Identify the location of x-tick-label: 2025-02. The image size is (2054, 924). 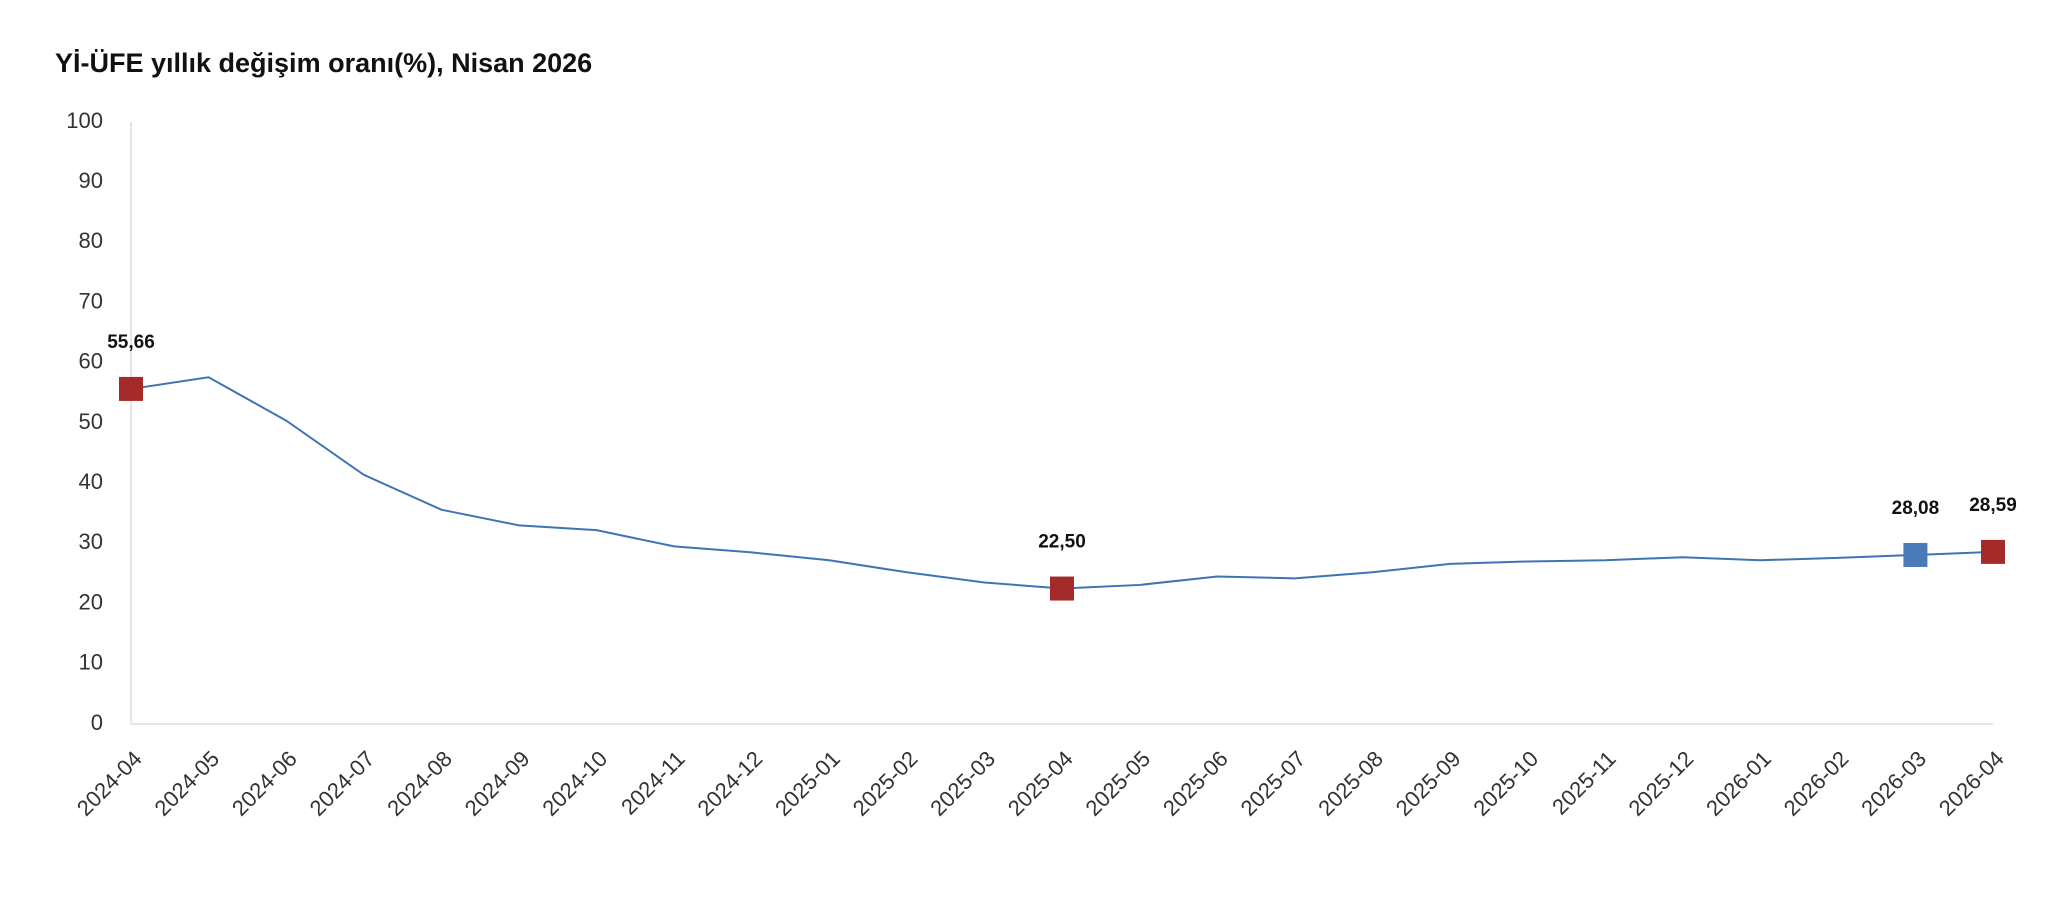
(885, 783).